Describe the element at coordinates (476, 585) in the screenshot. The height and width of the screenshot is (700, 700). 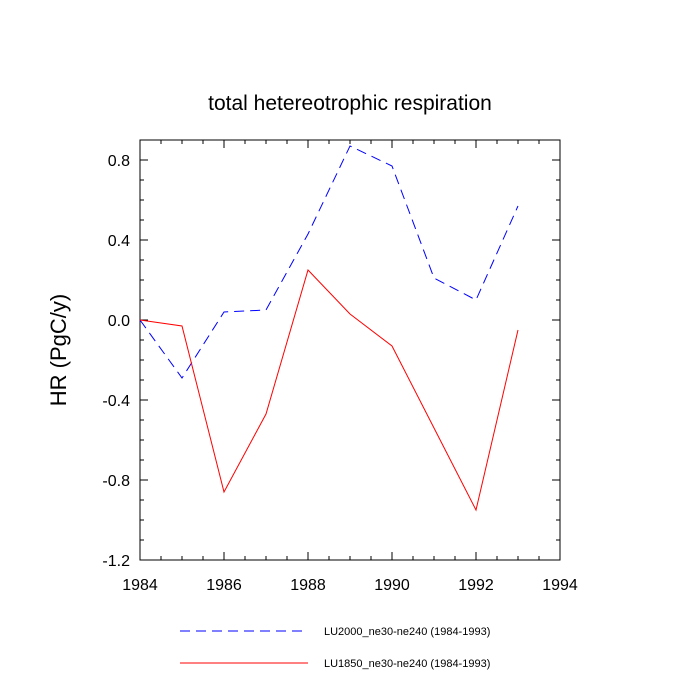
I see `x-tick-label: 1992` at that location.